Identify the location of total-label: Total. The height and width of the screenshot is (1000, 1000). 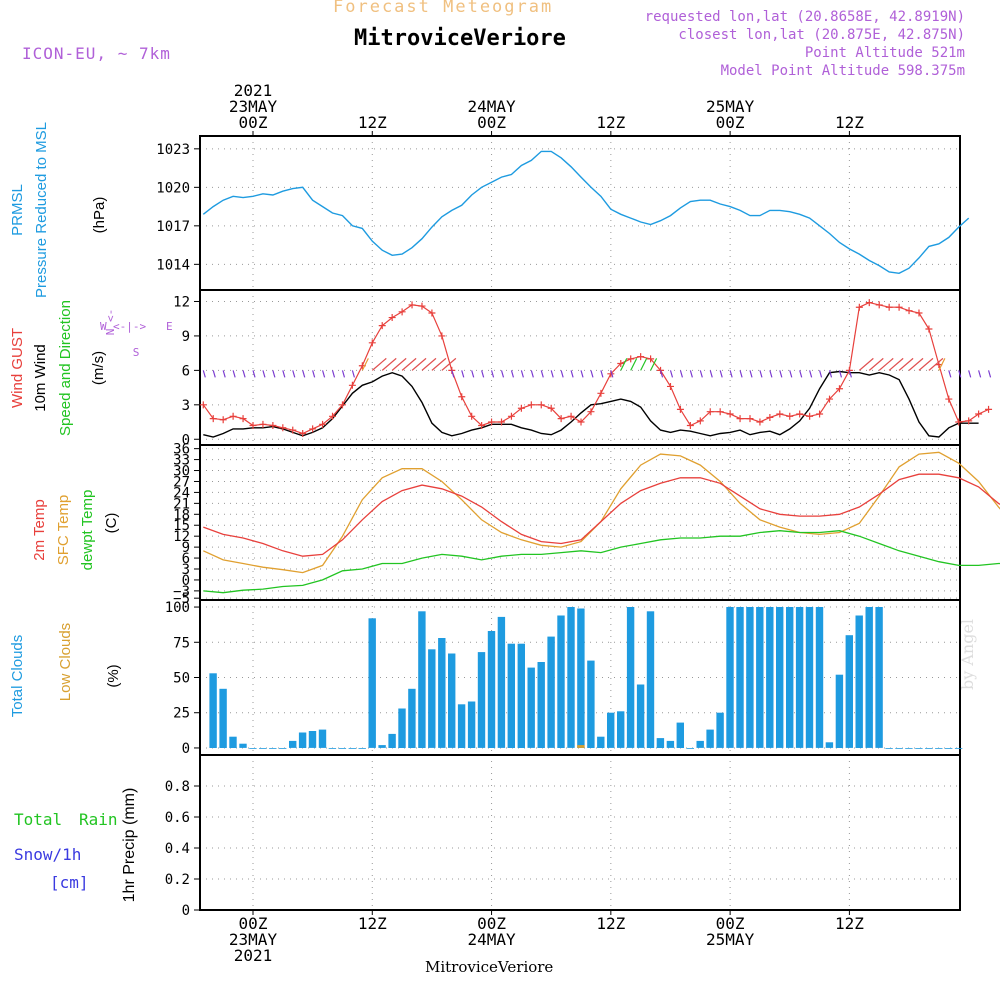
(38, 819).